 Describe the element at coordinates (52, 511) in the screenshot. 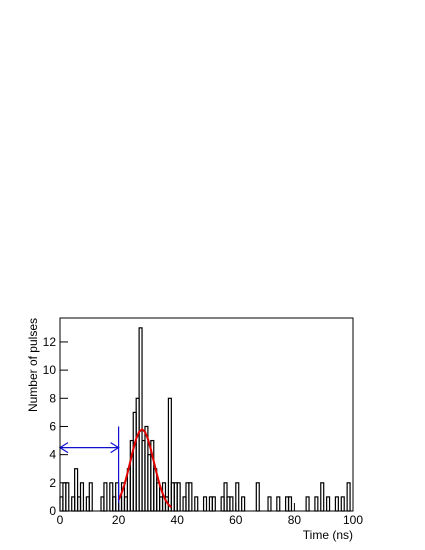

I see `y-tick-label: 0` at that location.